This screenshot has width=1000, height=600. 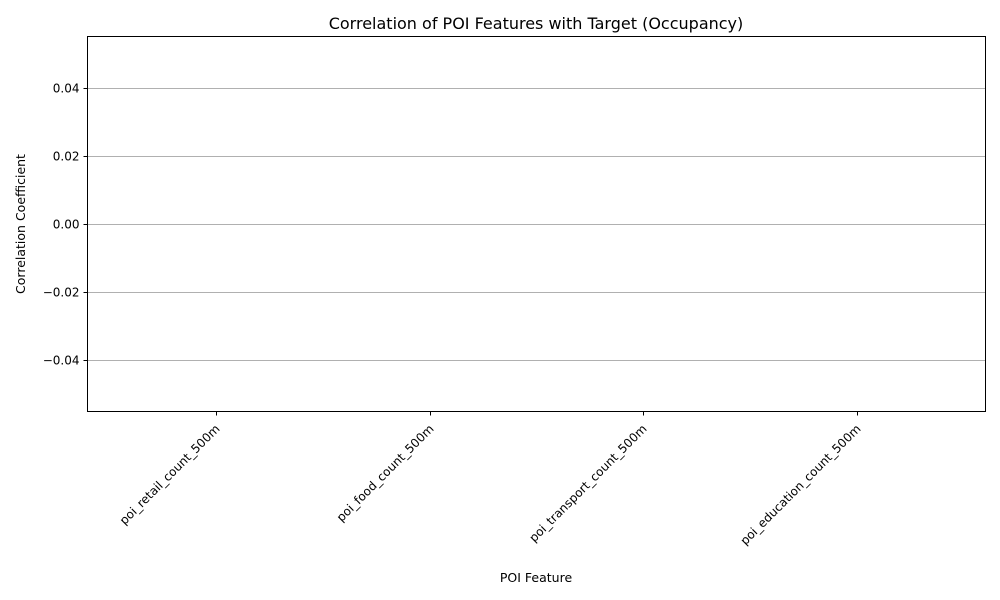 I want to click on y-axis-ticks: −0.04 −0.02 0.00 0.02 0.04, so click(x=65, y=225).